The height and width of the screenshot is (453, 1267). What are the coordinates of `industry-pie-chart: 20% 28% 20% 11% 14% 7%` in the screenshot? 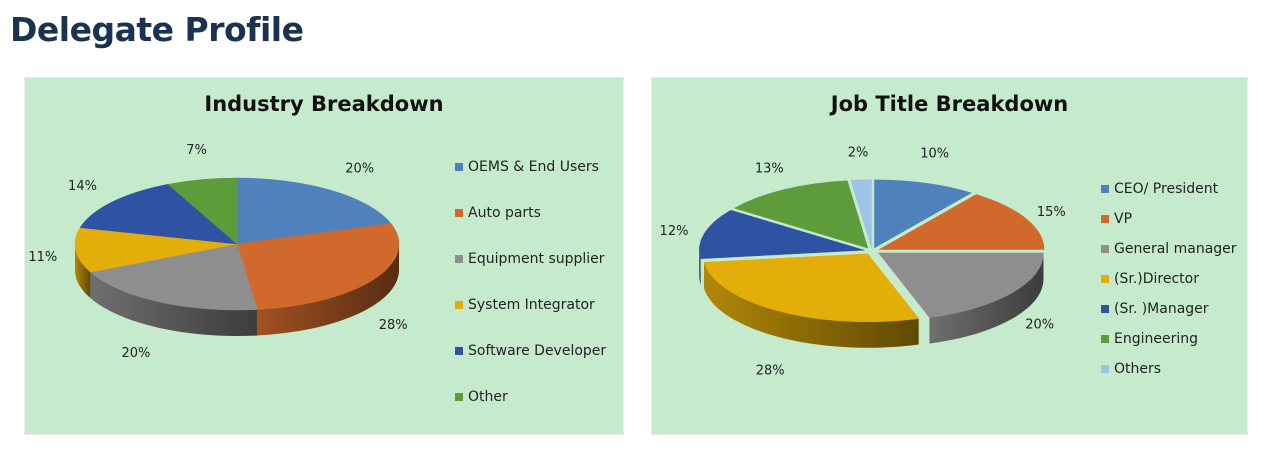 It's located at (218, 252).